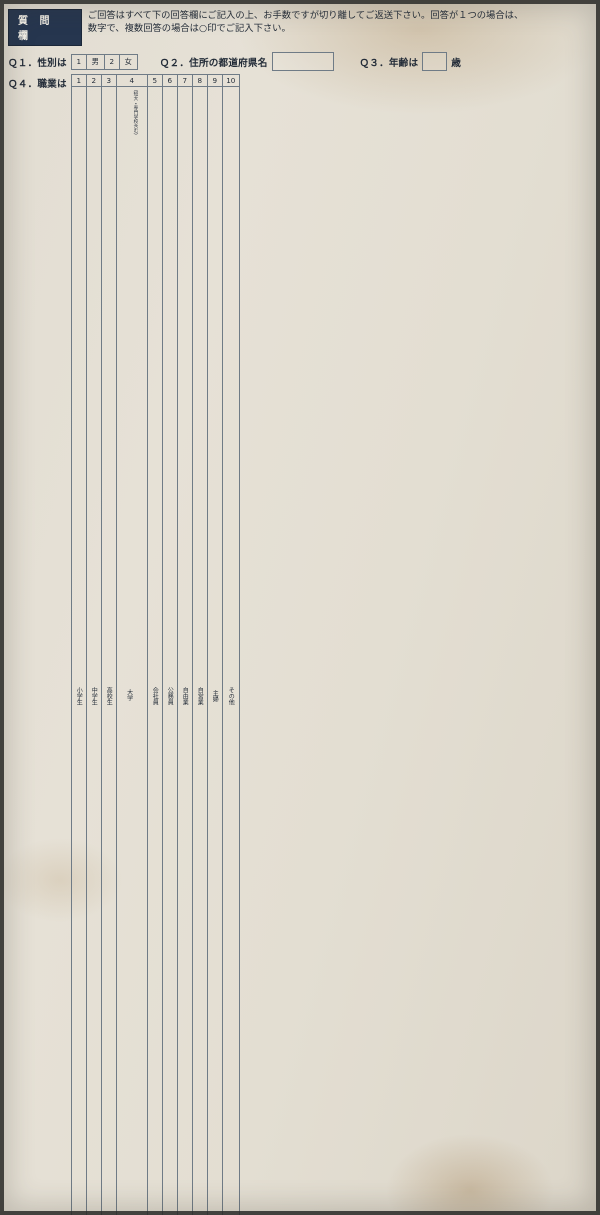 The height and width of the screenshot is (1215, 600). Describe the element at coordinates (135, 112) in the screenshot. I see `q4-item-note: （短大・専門学校含む）` at that location.